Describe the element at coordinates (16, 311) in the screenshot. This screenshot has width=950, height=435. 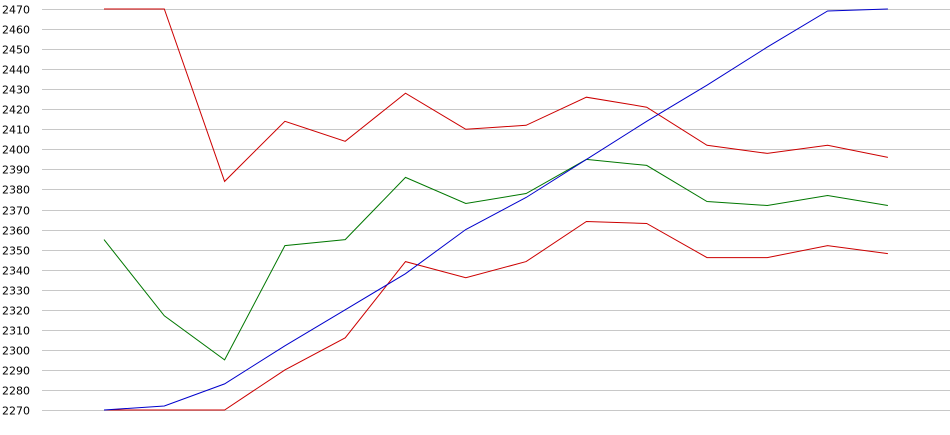
I see `y-tick-label: 2320` at that location.